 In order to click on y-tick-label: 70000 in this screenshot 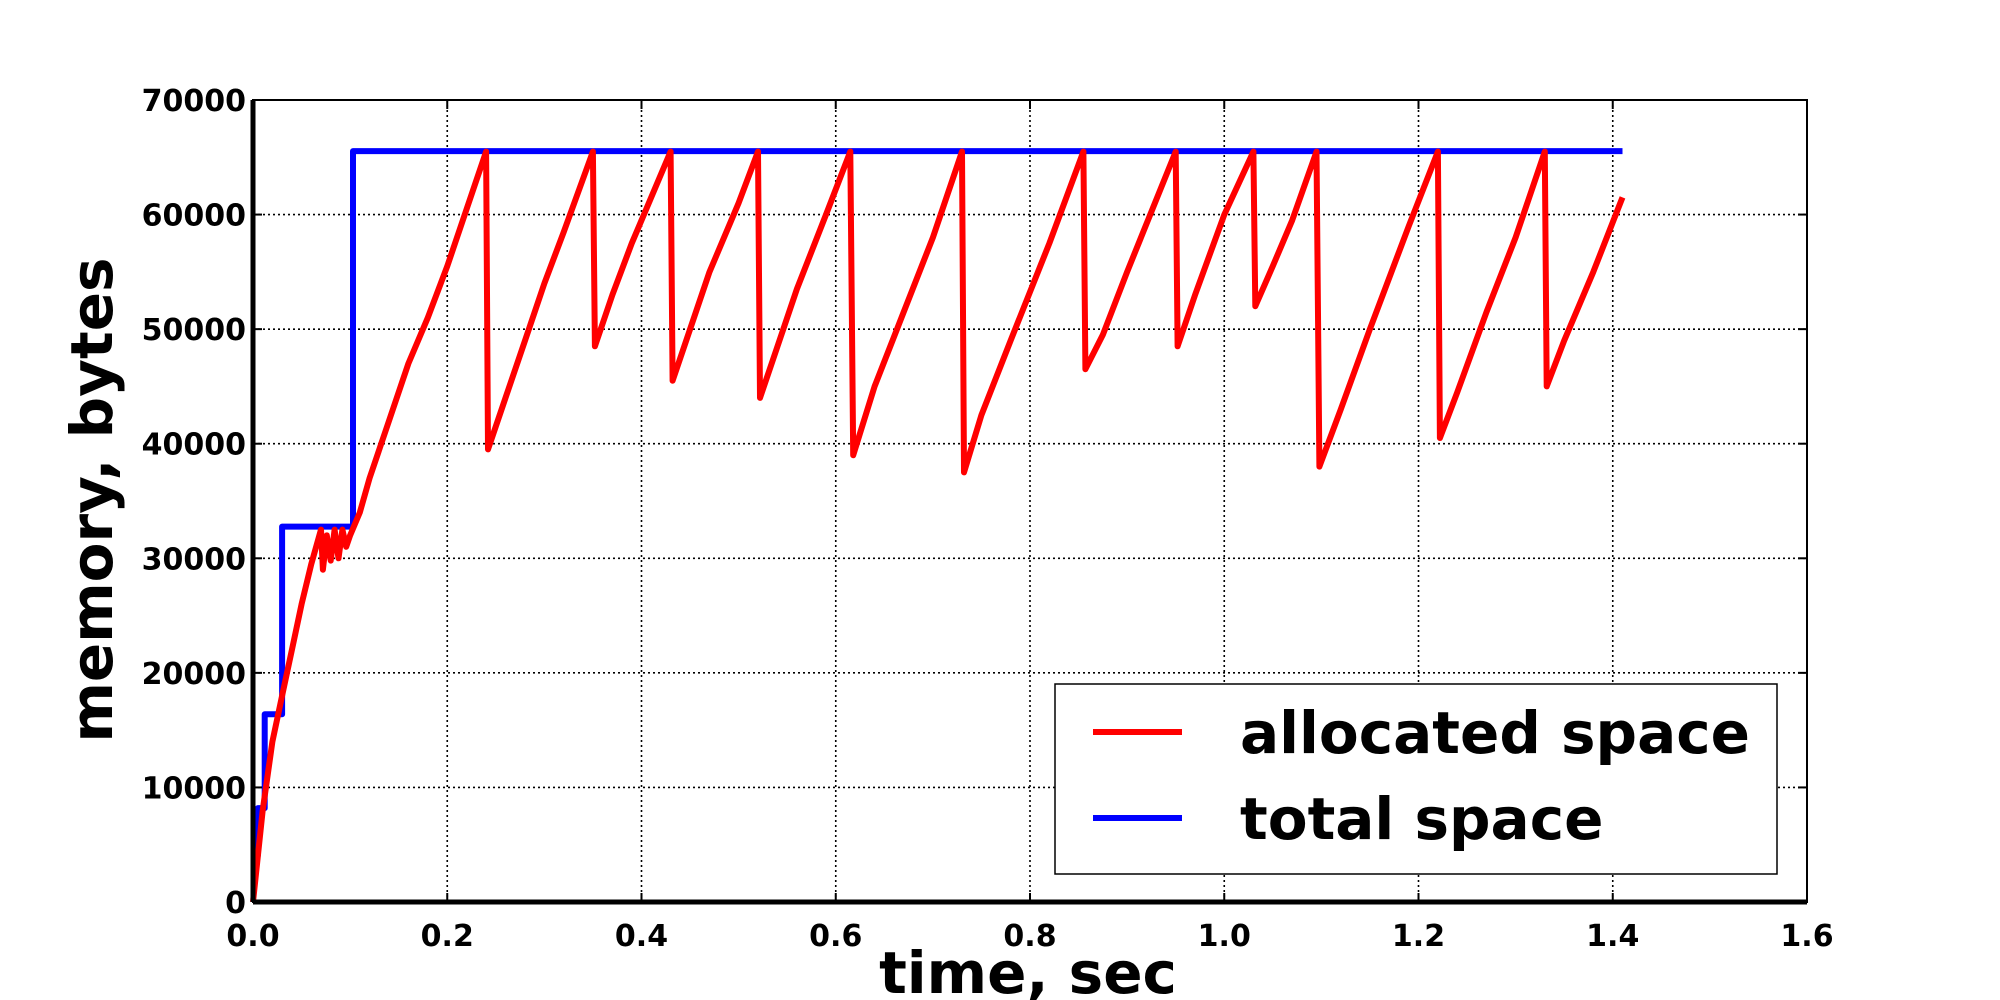, I will do `click(194, 101)`.